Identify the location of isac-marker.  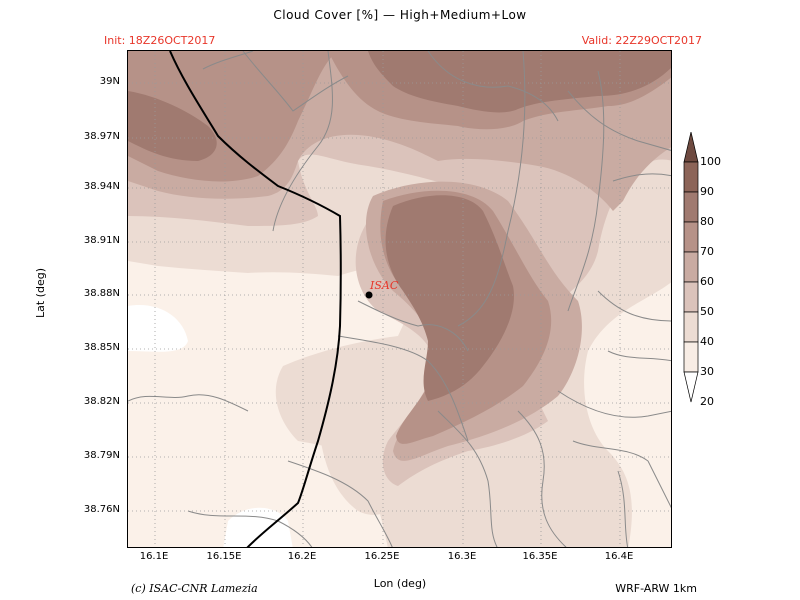
(369, 295).